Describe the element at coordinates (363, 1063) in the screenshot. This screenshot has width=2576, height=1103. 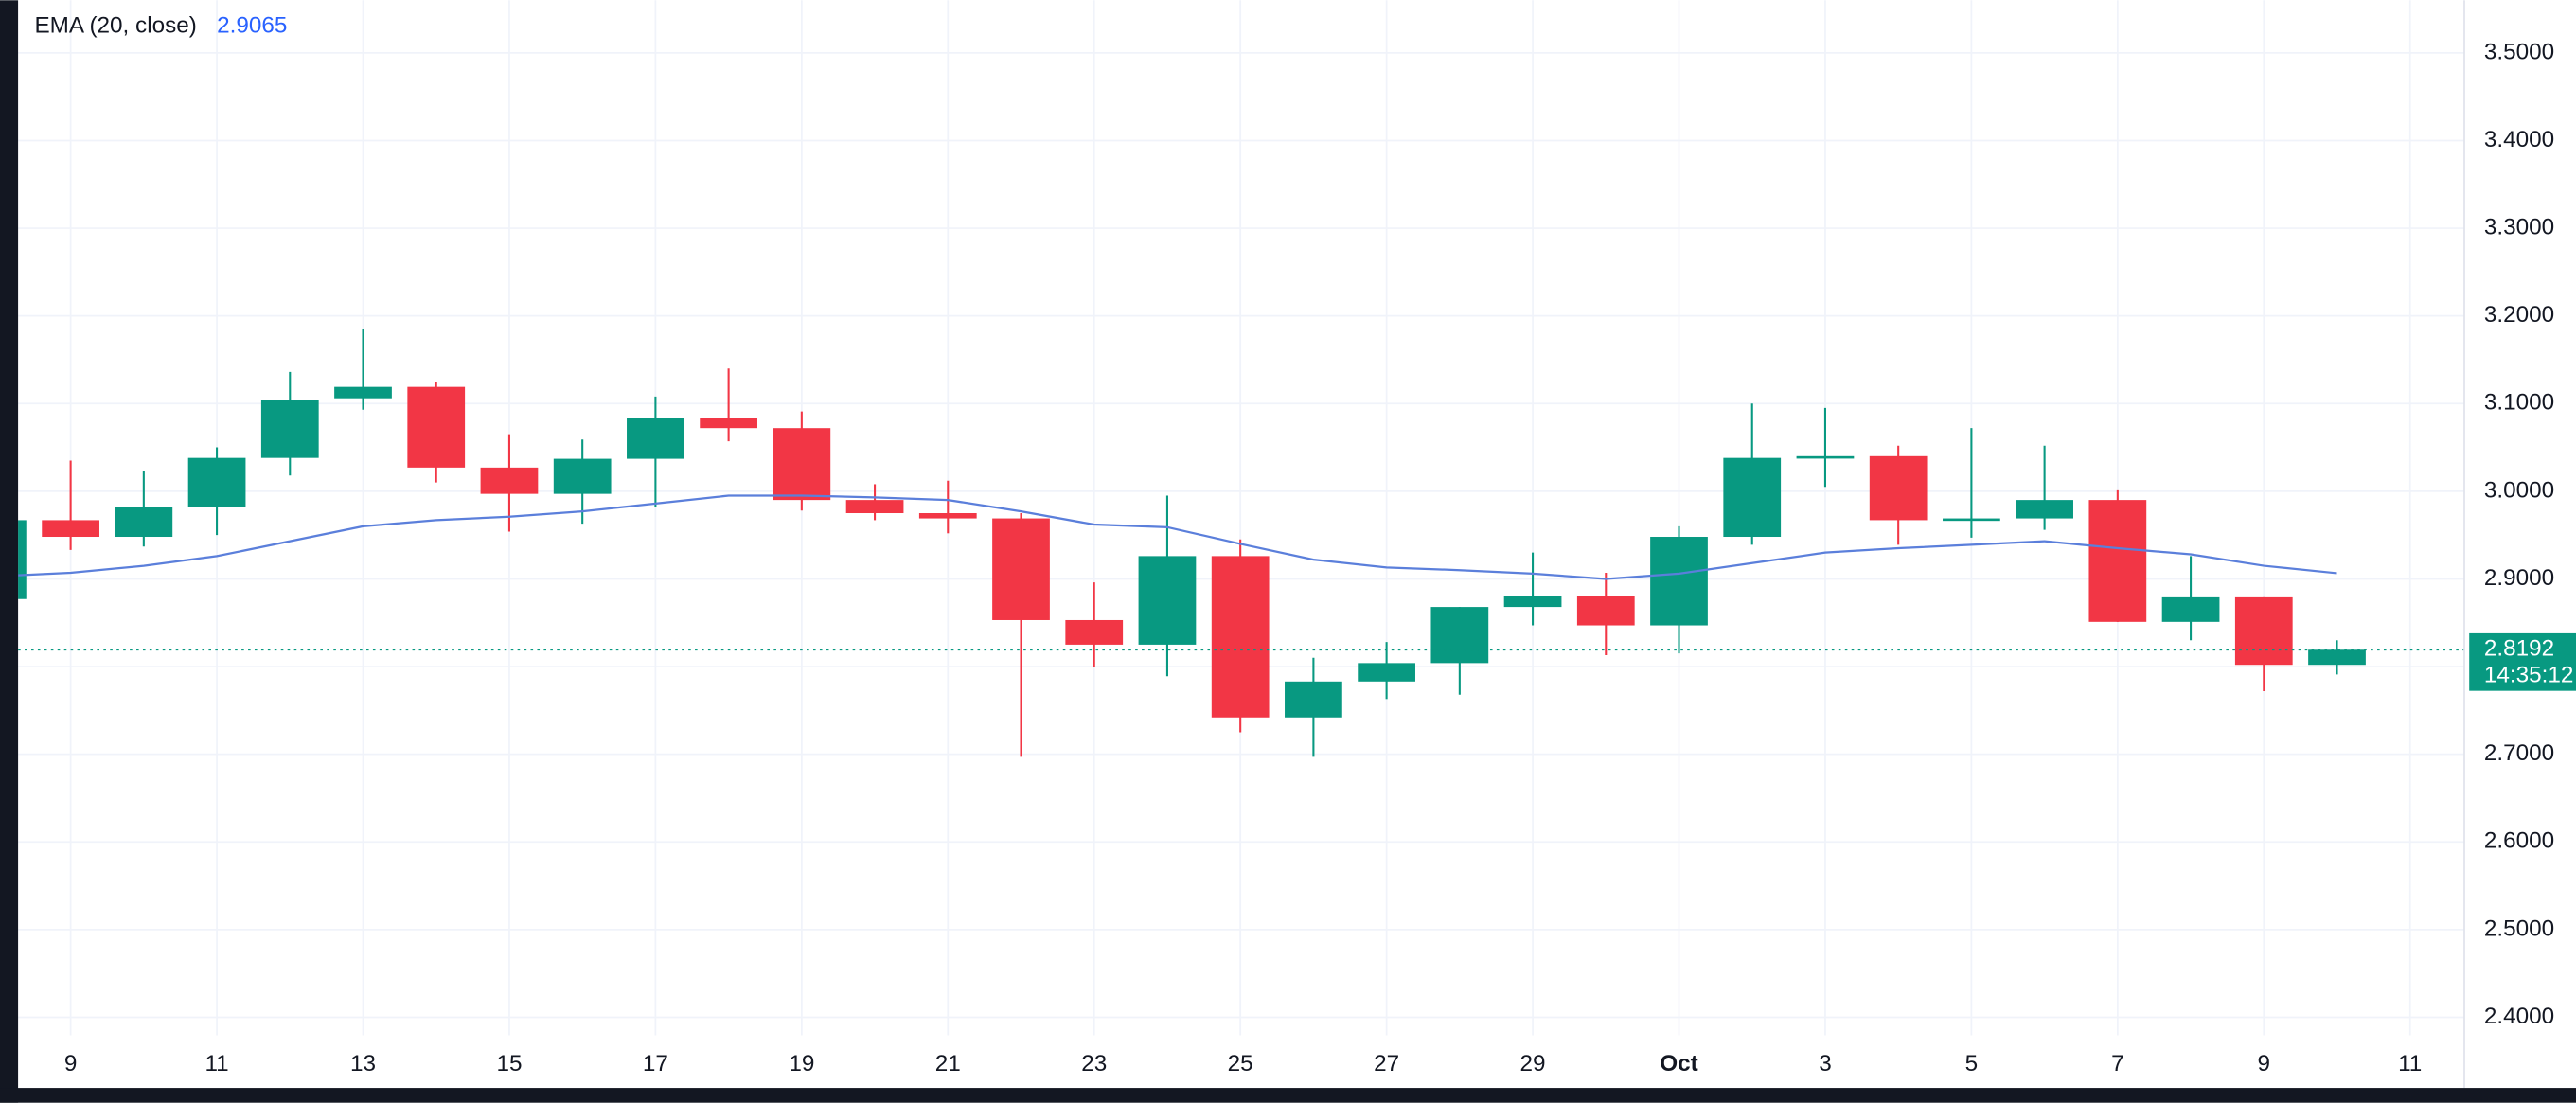
I see `x-tick-label: 13` at that location.